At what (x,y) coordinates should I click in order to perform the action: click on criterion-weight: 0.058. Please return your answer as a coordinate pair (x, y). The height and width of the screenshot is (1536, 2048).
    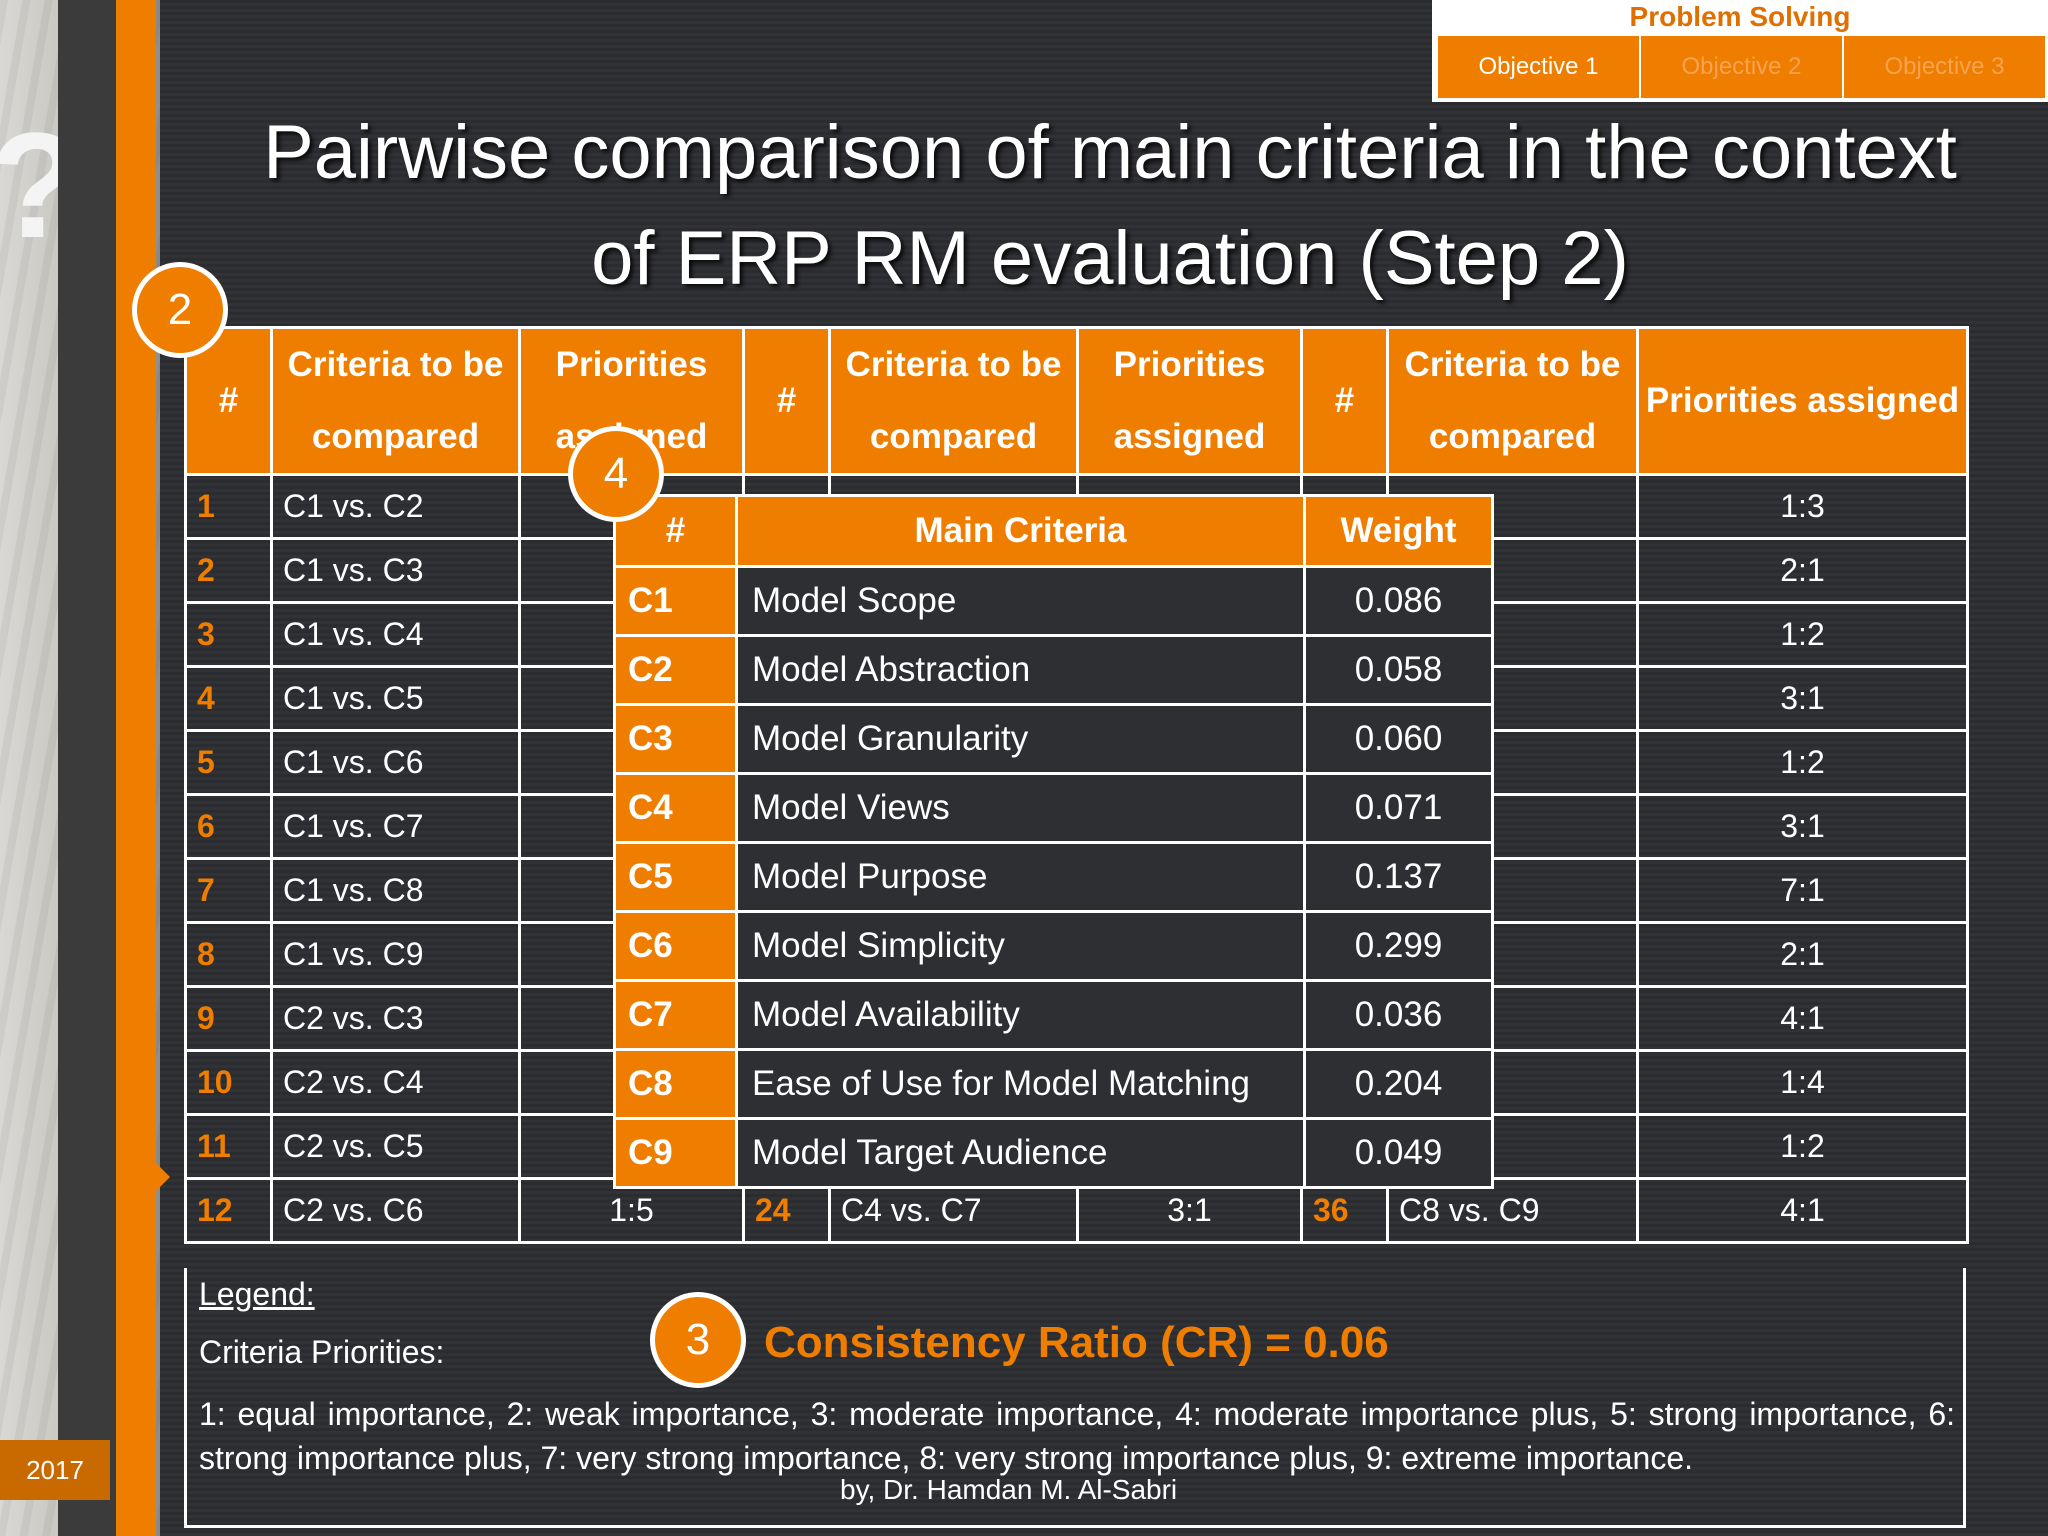
    Looking at the image, I should click on (1398, 670).